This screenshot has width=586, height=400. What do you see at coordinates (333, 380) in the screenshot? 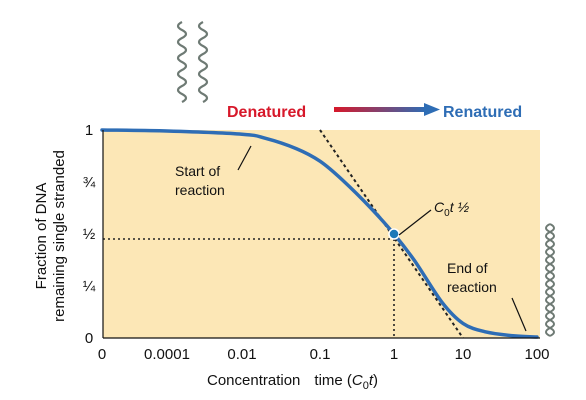
I see `x-axis-title-time: time (` at bounding box center [333, 380].